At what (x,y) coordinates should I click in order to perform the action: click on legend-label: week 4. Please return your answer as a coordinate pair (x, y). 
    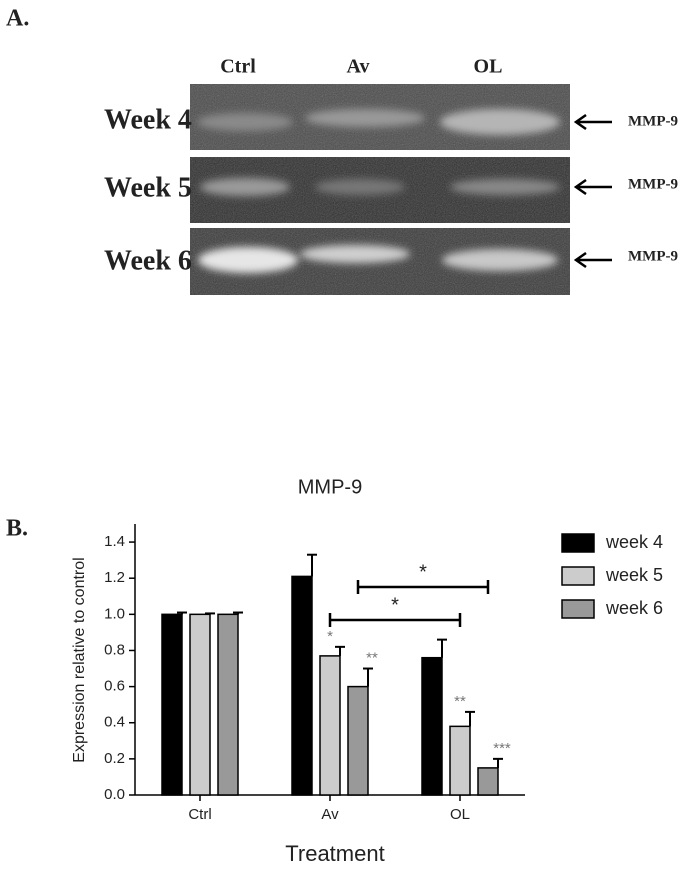
    Looking at the image, I should click on (634, 542).